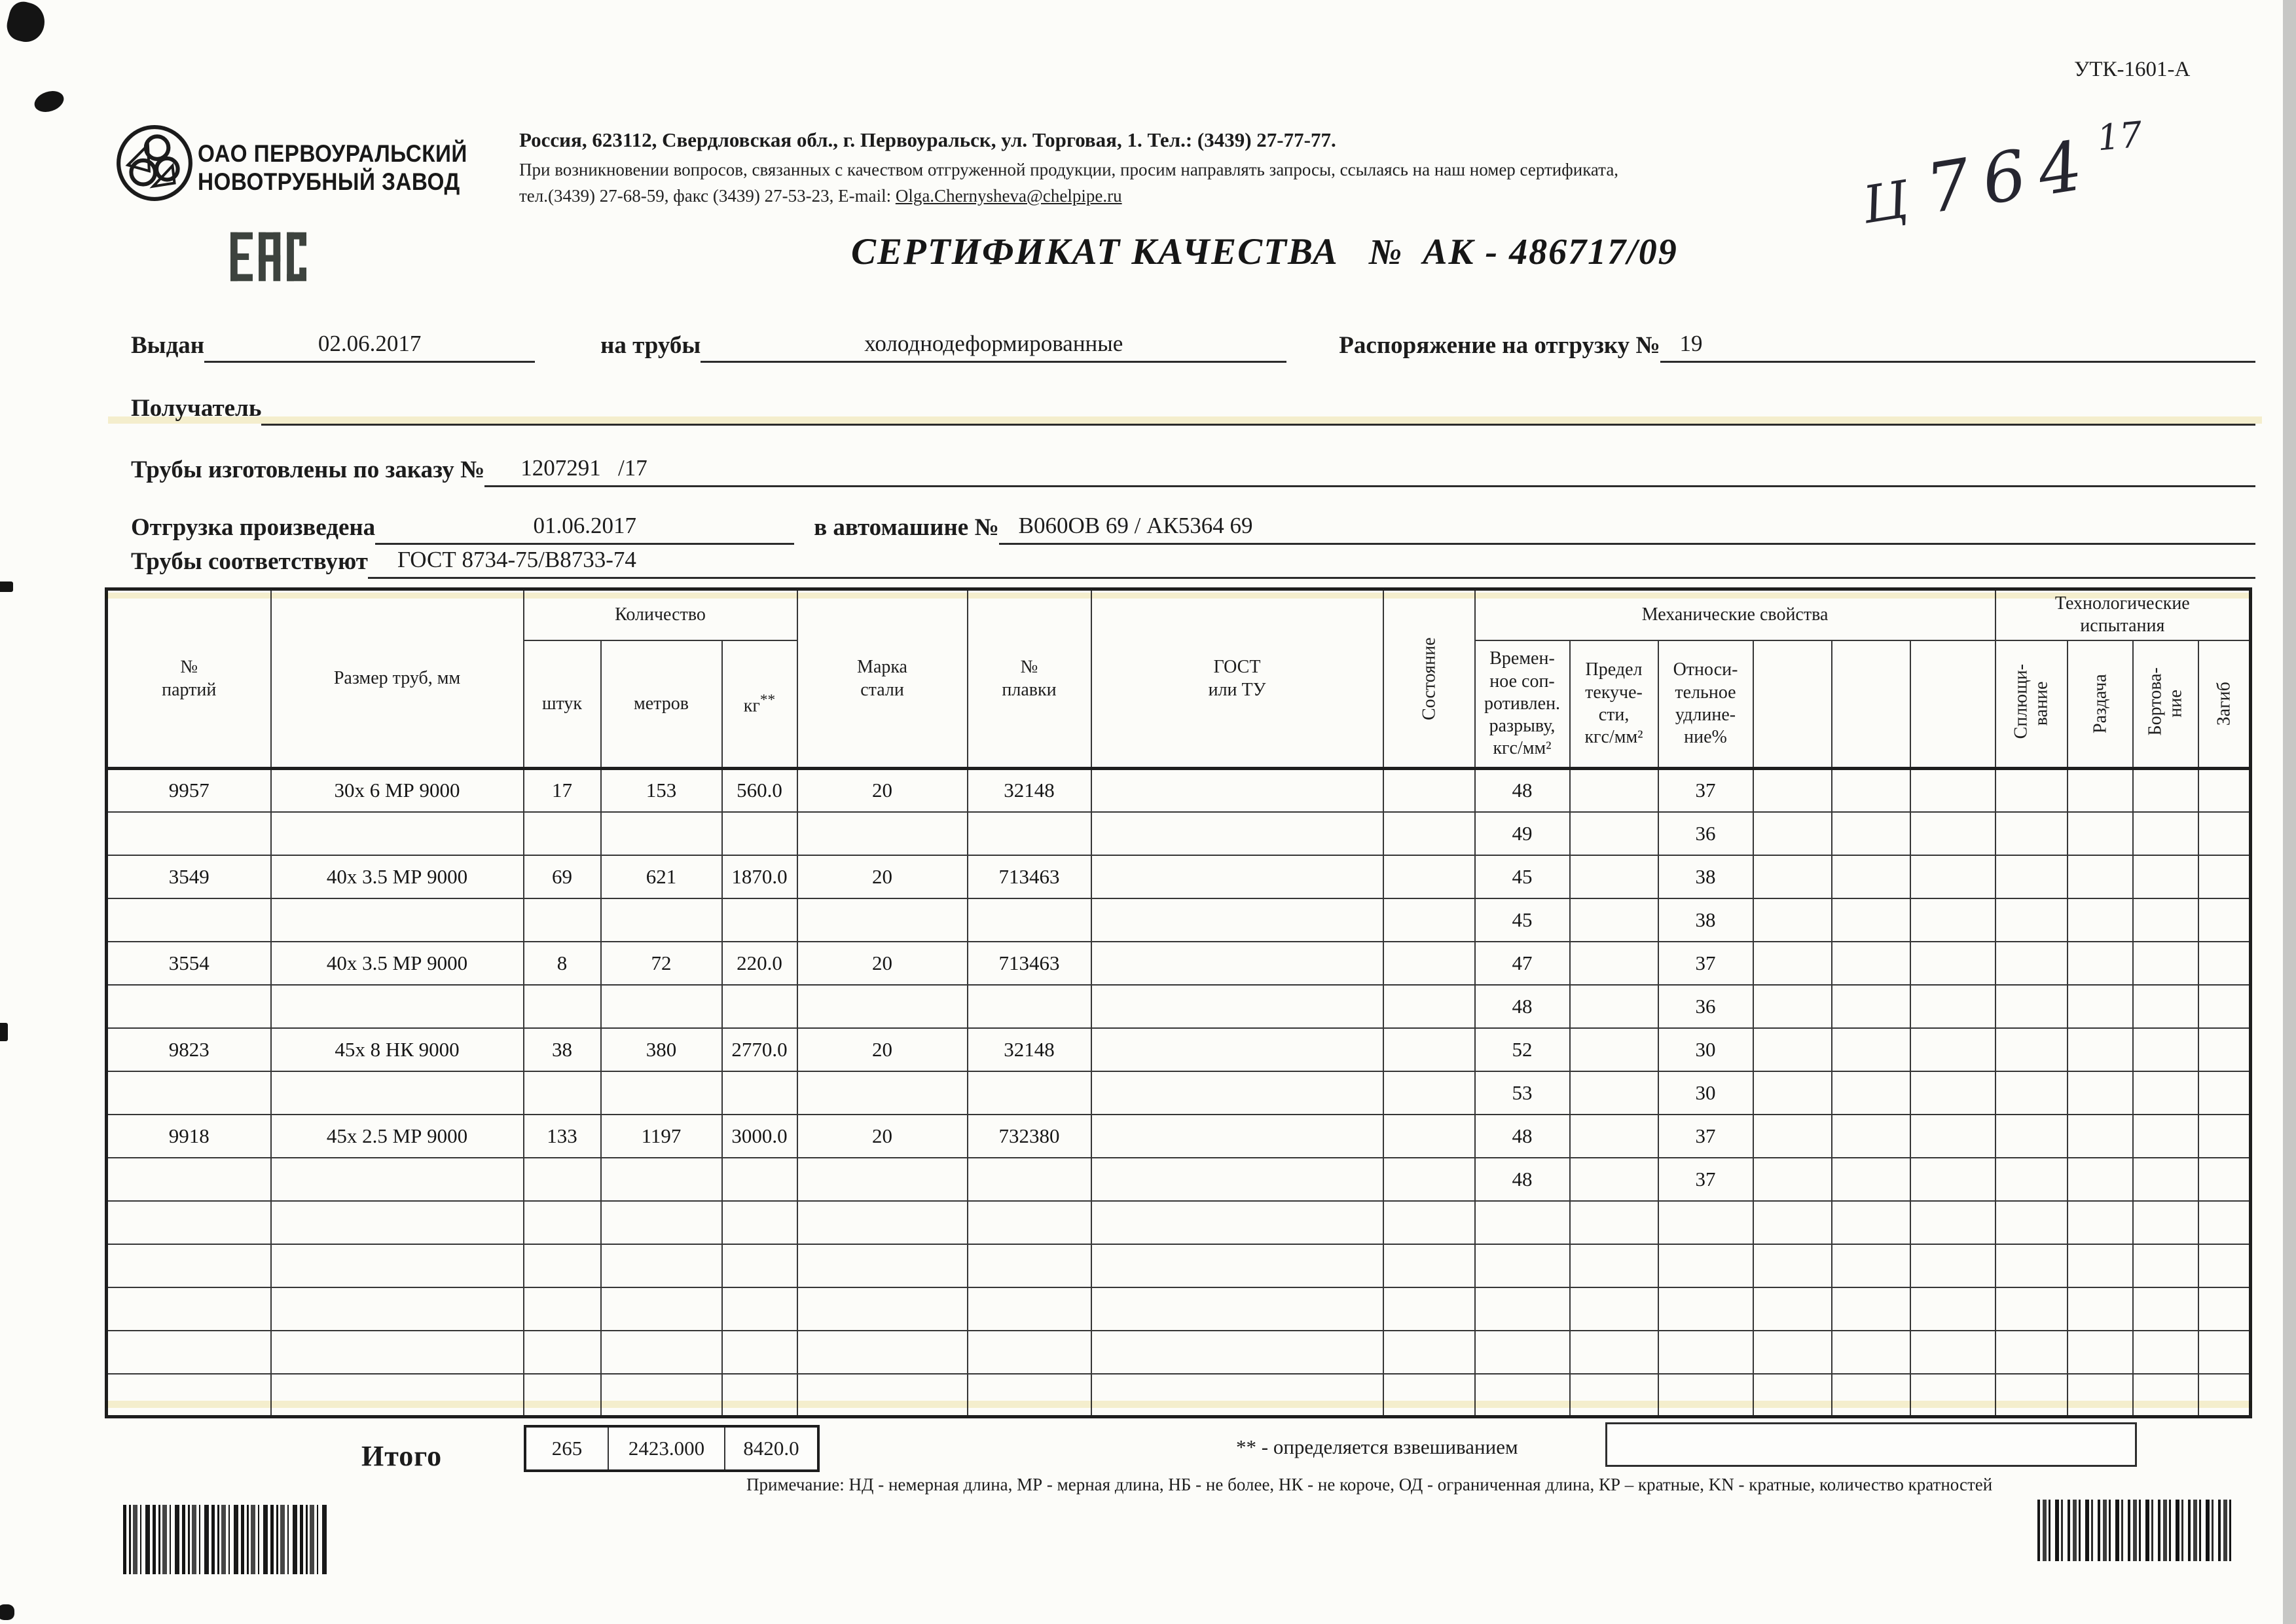 This screenshot has width=2296, height=1624. Describe the element at coordinates (1705, 833) in the screenshot. I see `table-cell: 36` at that location.